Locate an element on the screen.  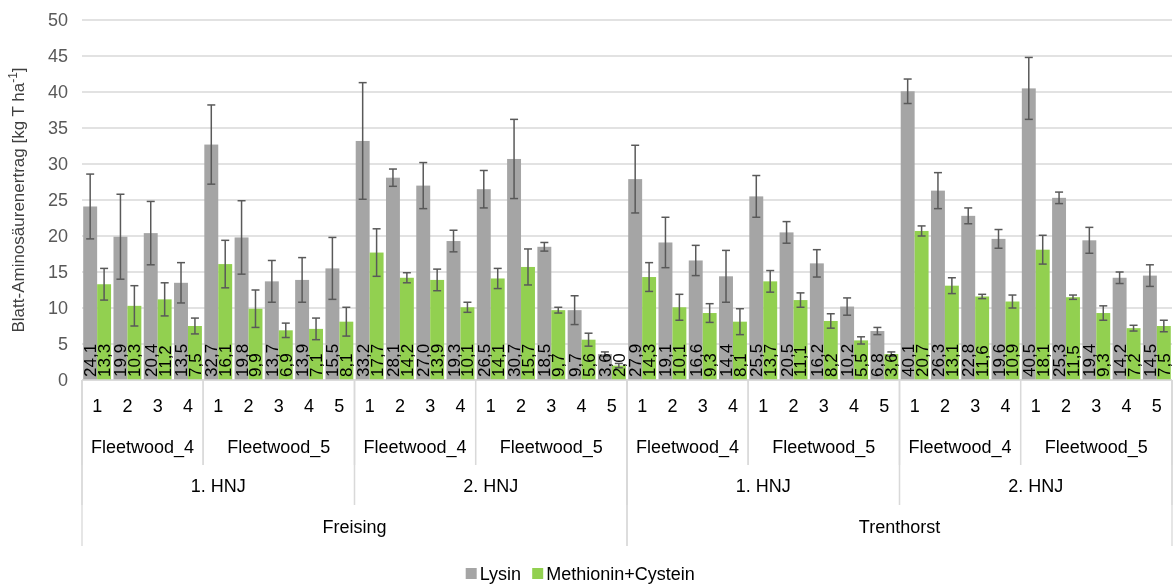
y-tick-label: 45 is located at coordinates (57, 56).